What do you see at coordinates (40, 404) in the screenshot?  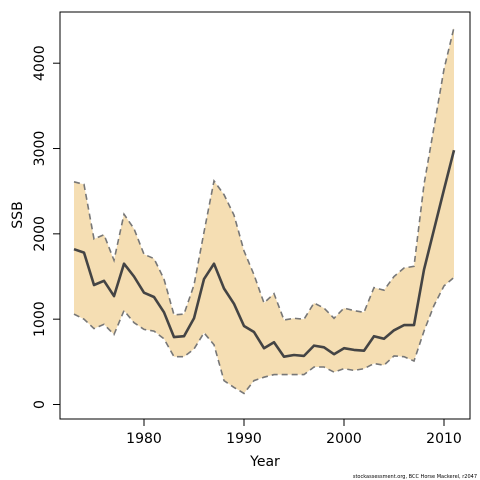 I see `y-tick-label: 0` at bounding box center [40, 404].